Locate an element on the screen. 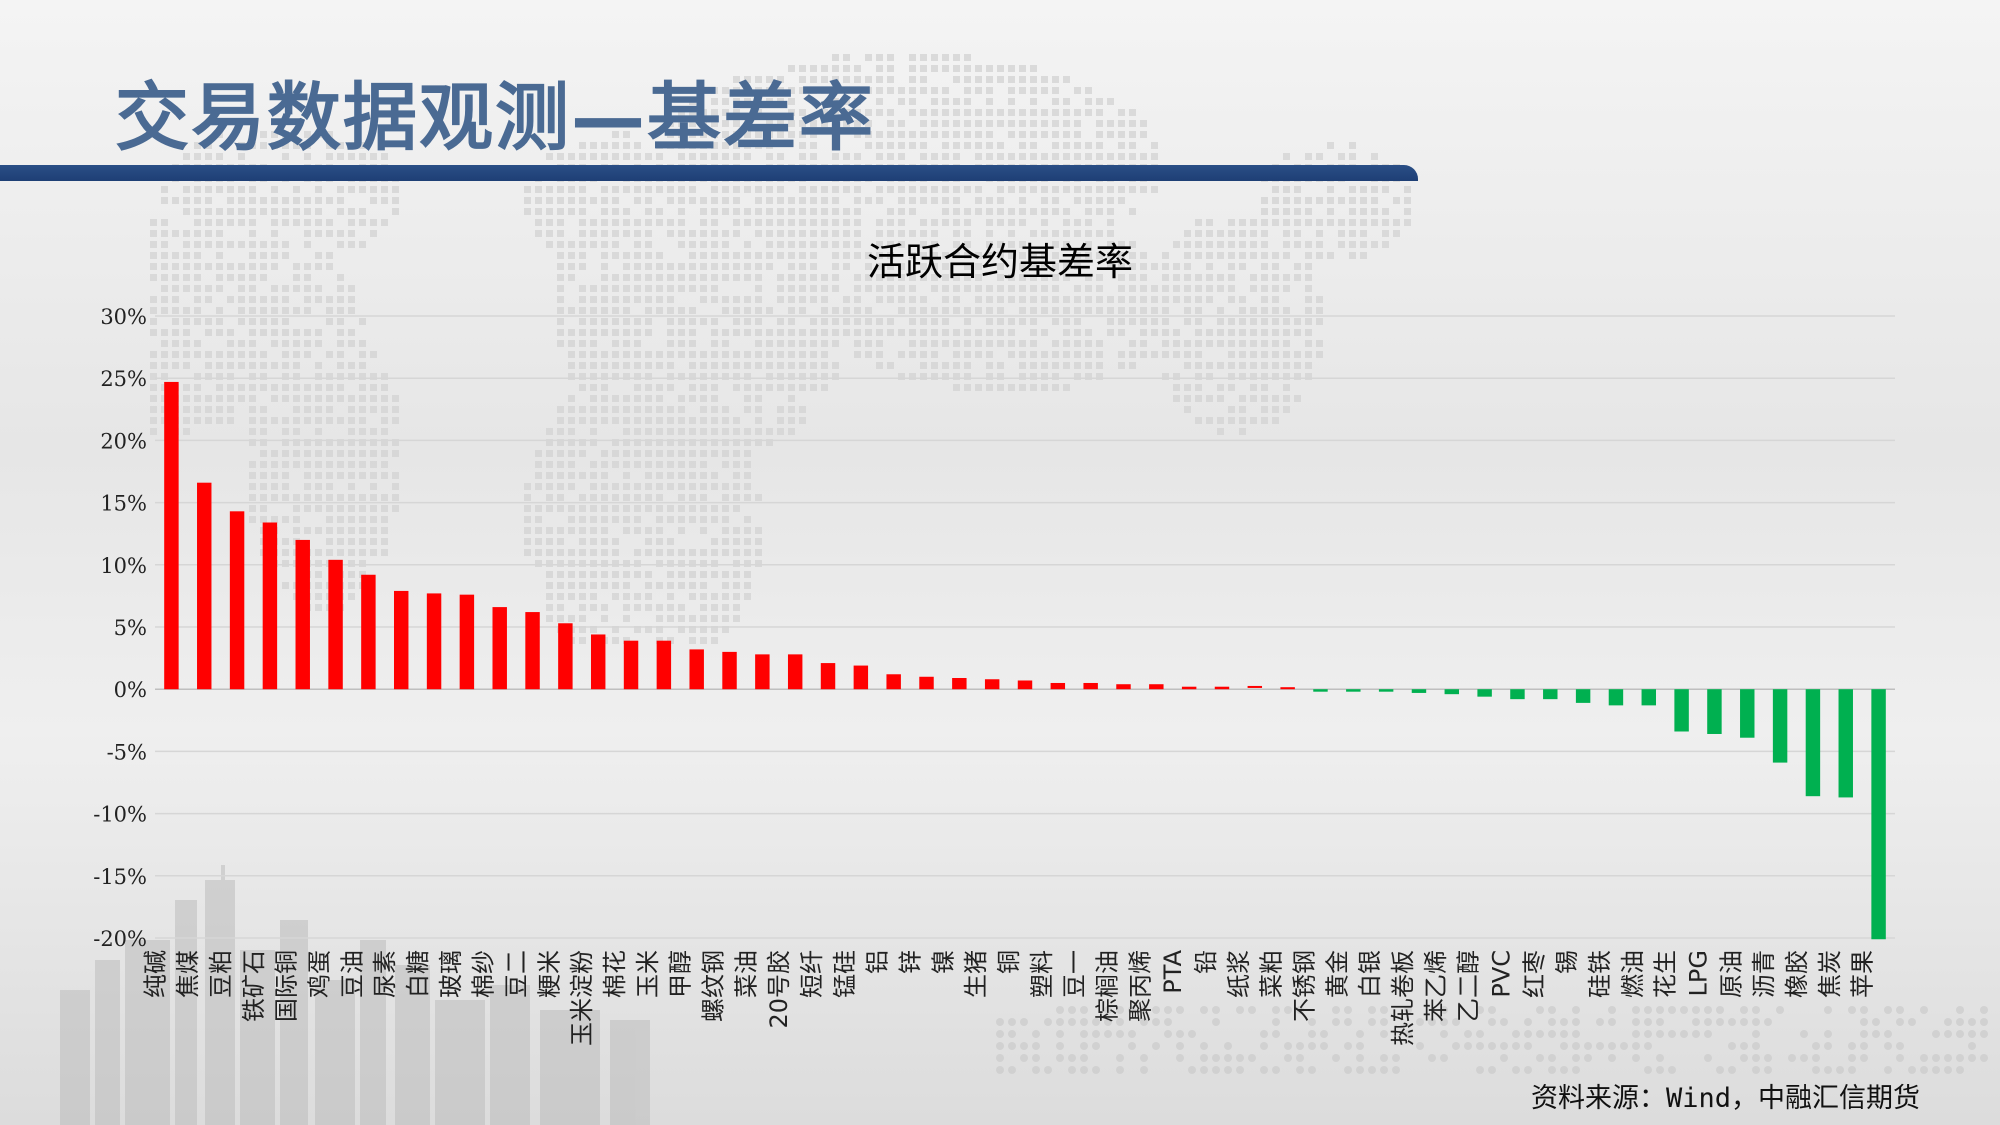 This screenshot has height=1125, width=2000. x-tick-label: 豆一 is located at coordinates (1075, 974).